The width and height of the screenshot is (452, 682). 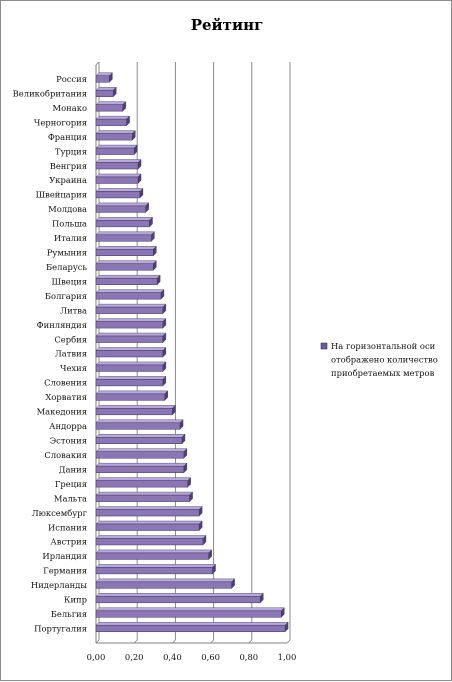 What do you see at coordinates (324, 346) in the screenshot?
I see `legend-swatch` at bounding box center [324, 346].